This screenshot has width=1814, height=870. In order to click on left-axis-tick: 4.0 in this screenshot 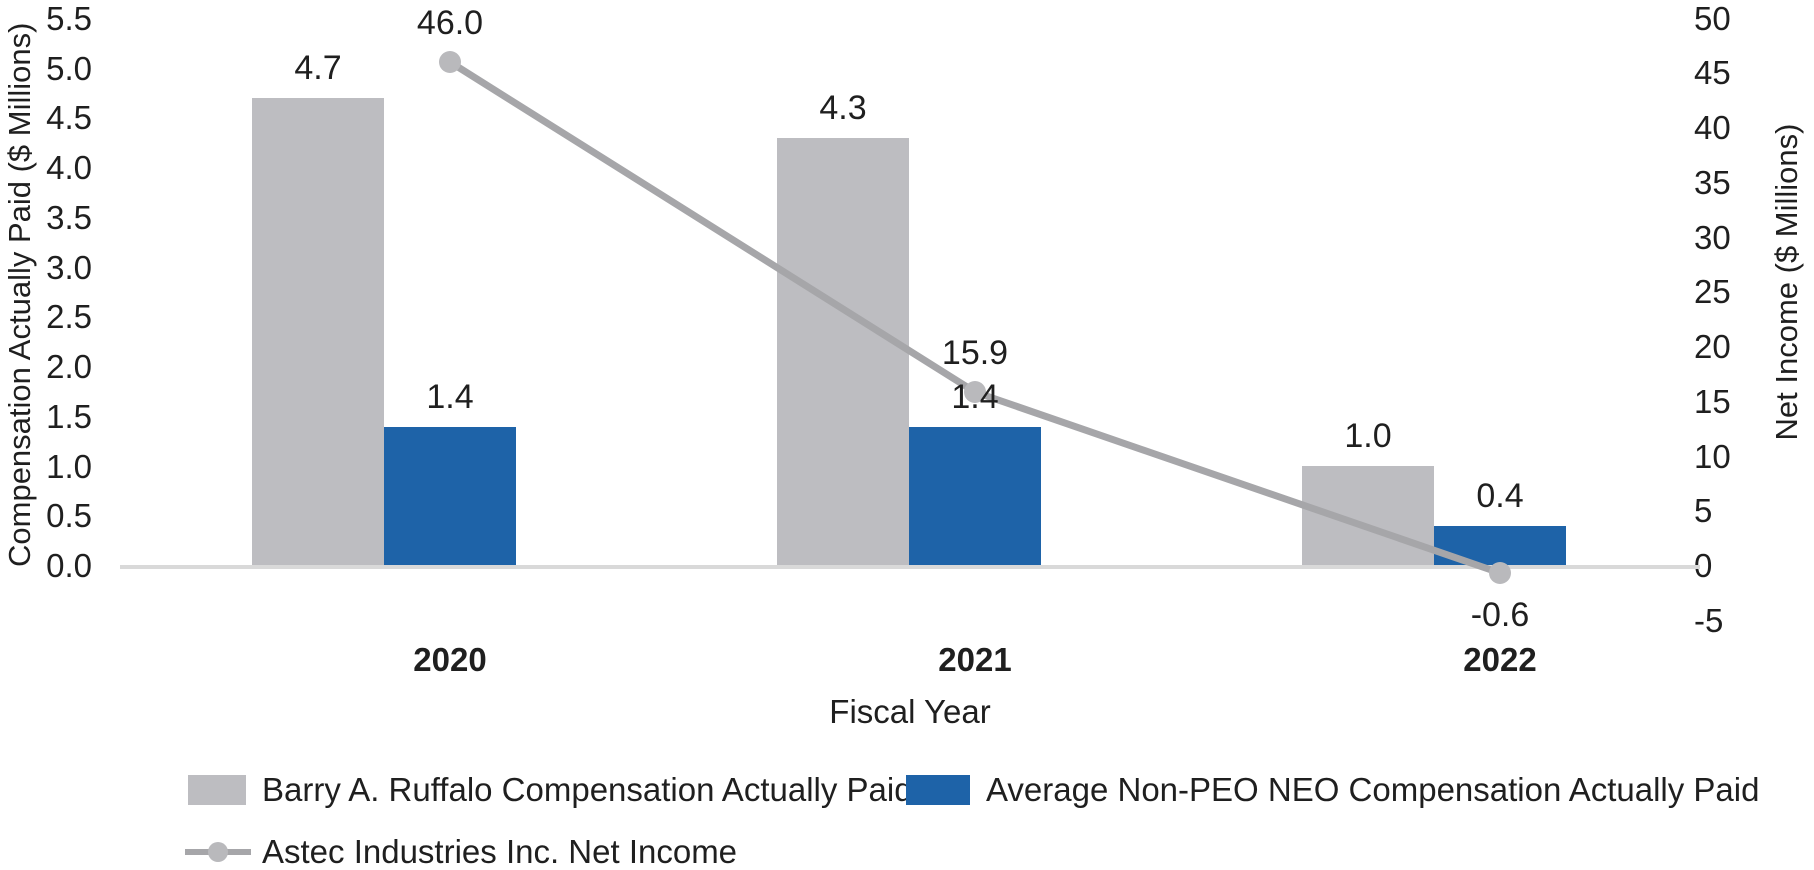, I will do `click(69, 167)`.